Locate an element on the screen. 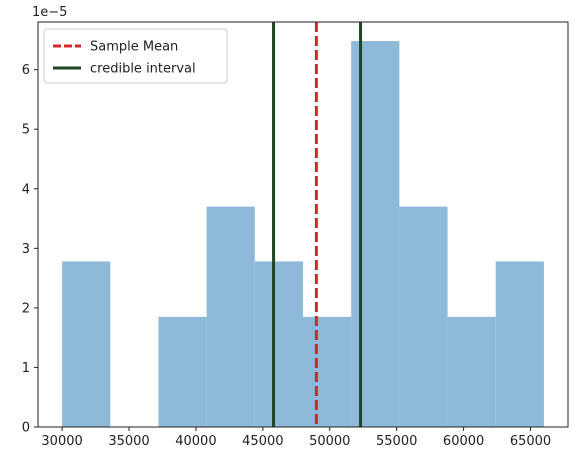  x-tick-label: 60000 is located at coordinates (463, 441).